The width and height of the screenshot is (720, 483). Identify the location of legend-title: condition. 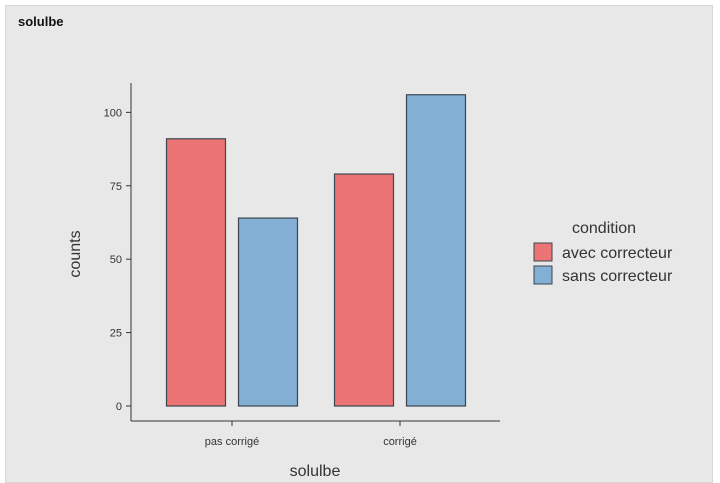
(604, 228).